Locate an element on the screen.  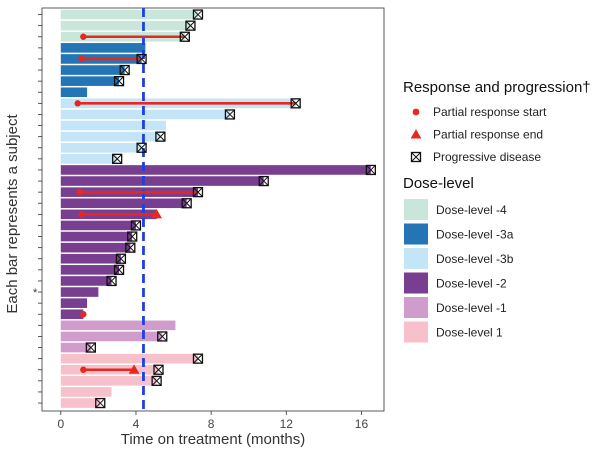
legend-dose-label-5: Dose-level -1 is located at coordinates (471, 308).